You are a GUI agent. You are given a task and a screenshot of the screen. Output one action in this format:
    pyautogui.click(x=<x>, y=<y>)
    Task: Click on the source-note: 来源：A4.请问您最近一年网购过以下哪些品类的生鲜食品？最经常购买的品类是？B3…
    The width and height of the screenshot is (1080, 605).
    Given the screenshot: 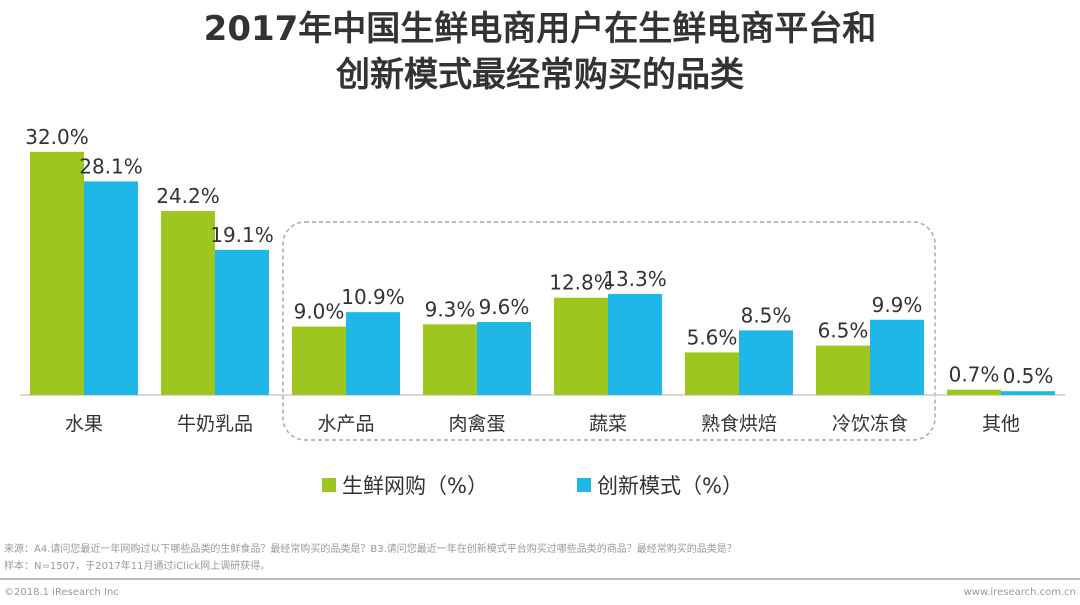 What is the action you would take?
    pyautogui.click(x=370, y=549)
    